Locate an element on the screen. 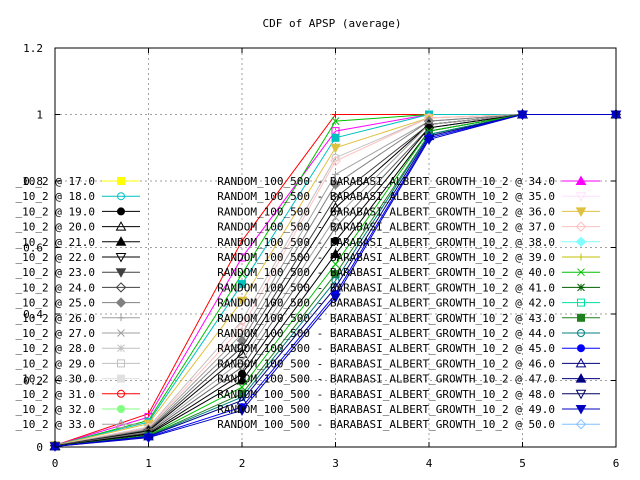 The width and height of the screenshot is (640, 480). legend-entry-left: _10_2 @ 22.0 is located at coordinates (78, 257).